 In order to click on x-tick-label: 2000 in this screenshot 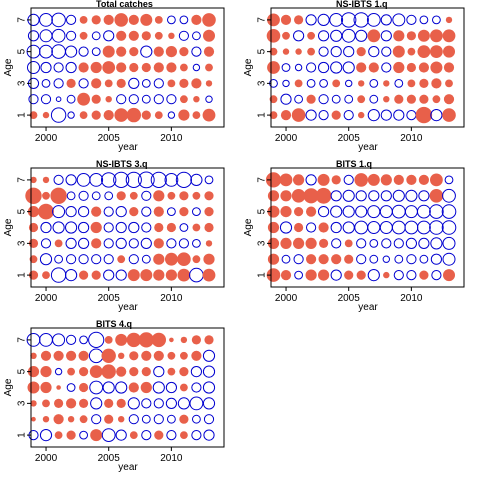, I will do `click(286, 298)`.